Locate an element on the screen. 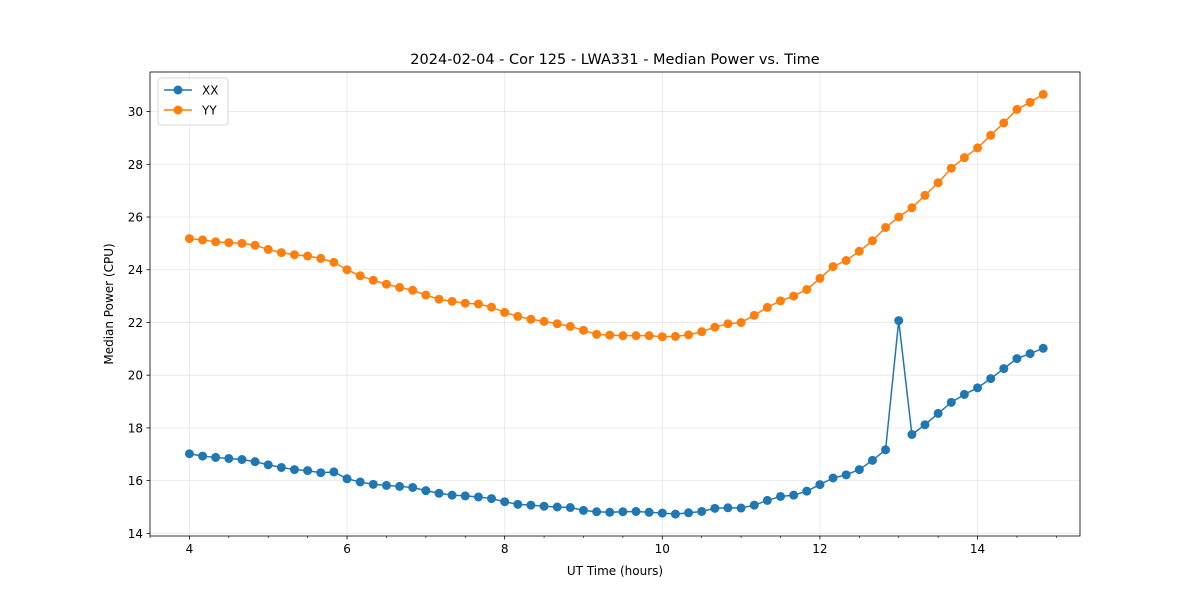 The height and width of the screenshot is (600, 1200). y-tick-label: 14 is located at coordinates (135, 534).